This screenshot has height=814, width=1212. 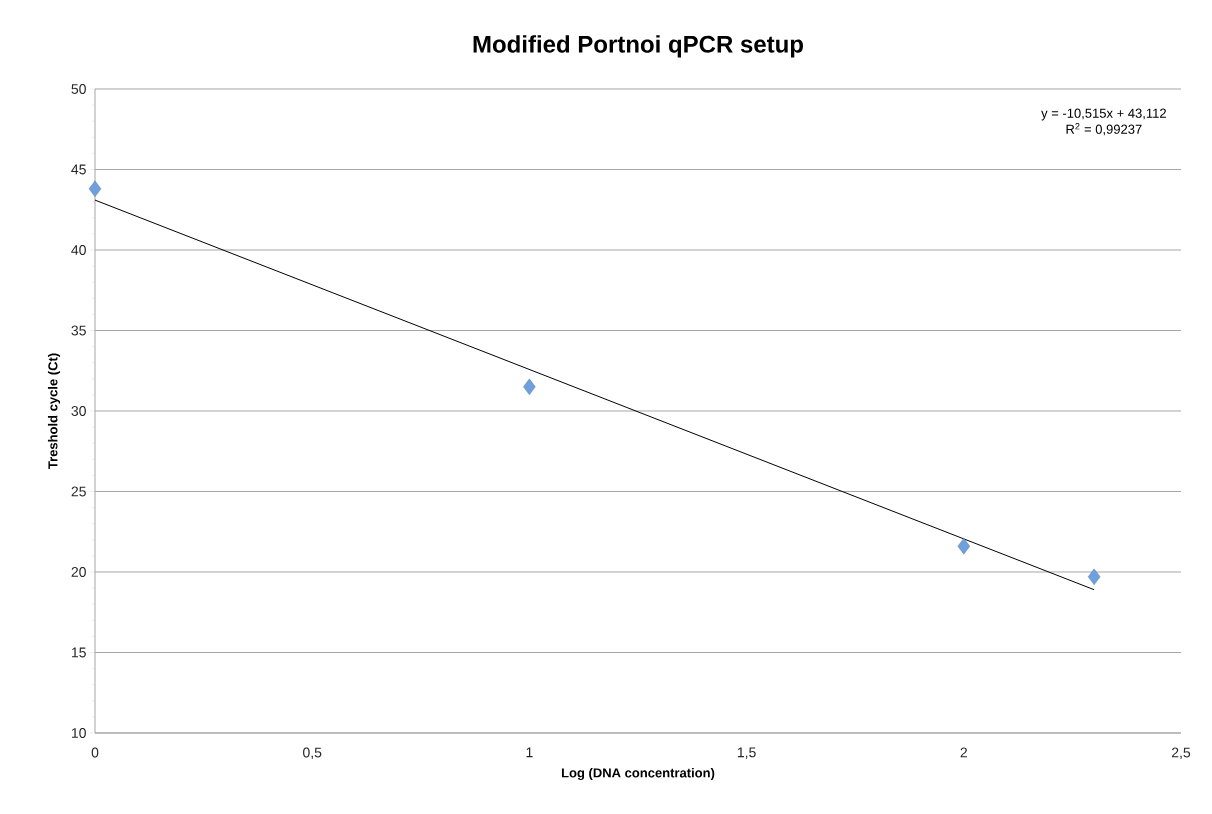 What do you see at coordinates (78, 89) in the screenshot?
I see `y-tick-label: 50` at bounding box center [78, 89].